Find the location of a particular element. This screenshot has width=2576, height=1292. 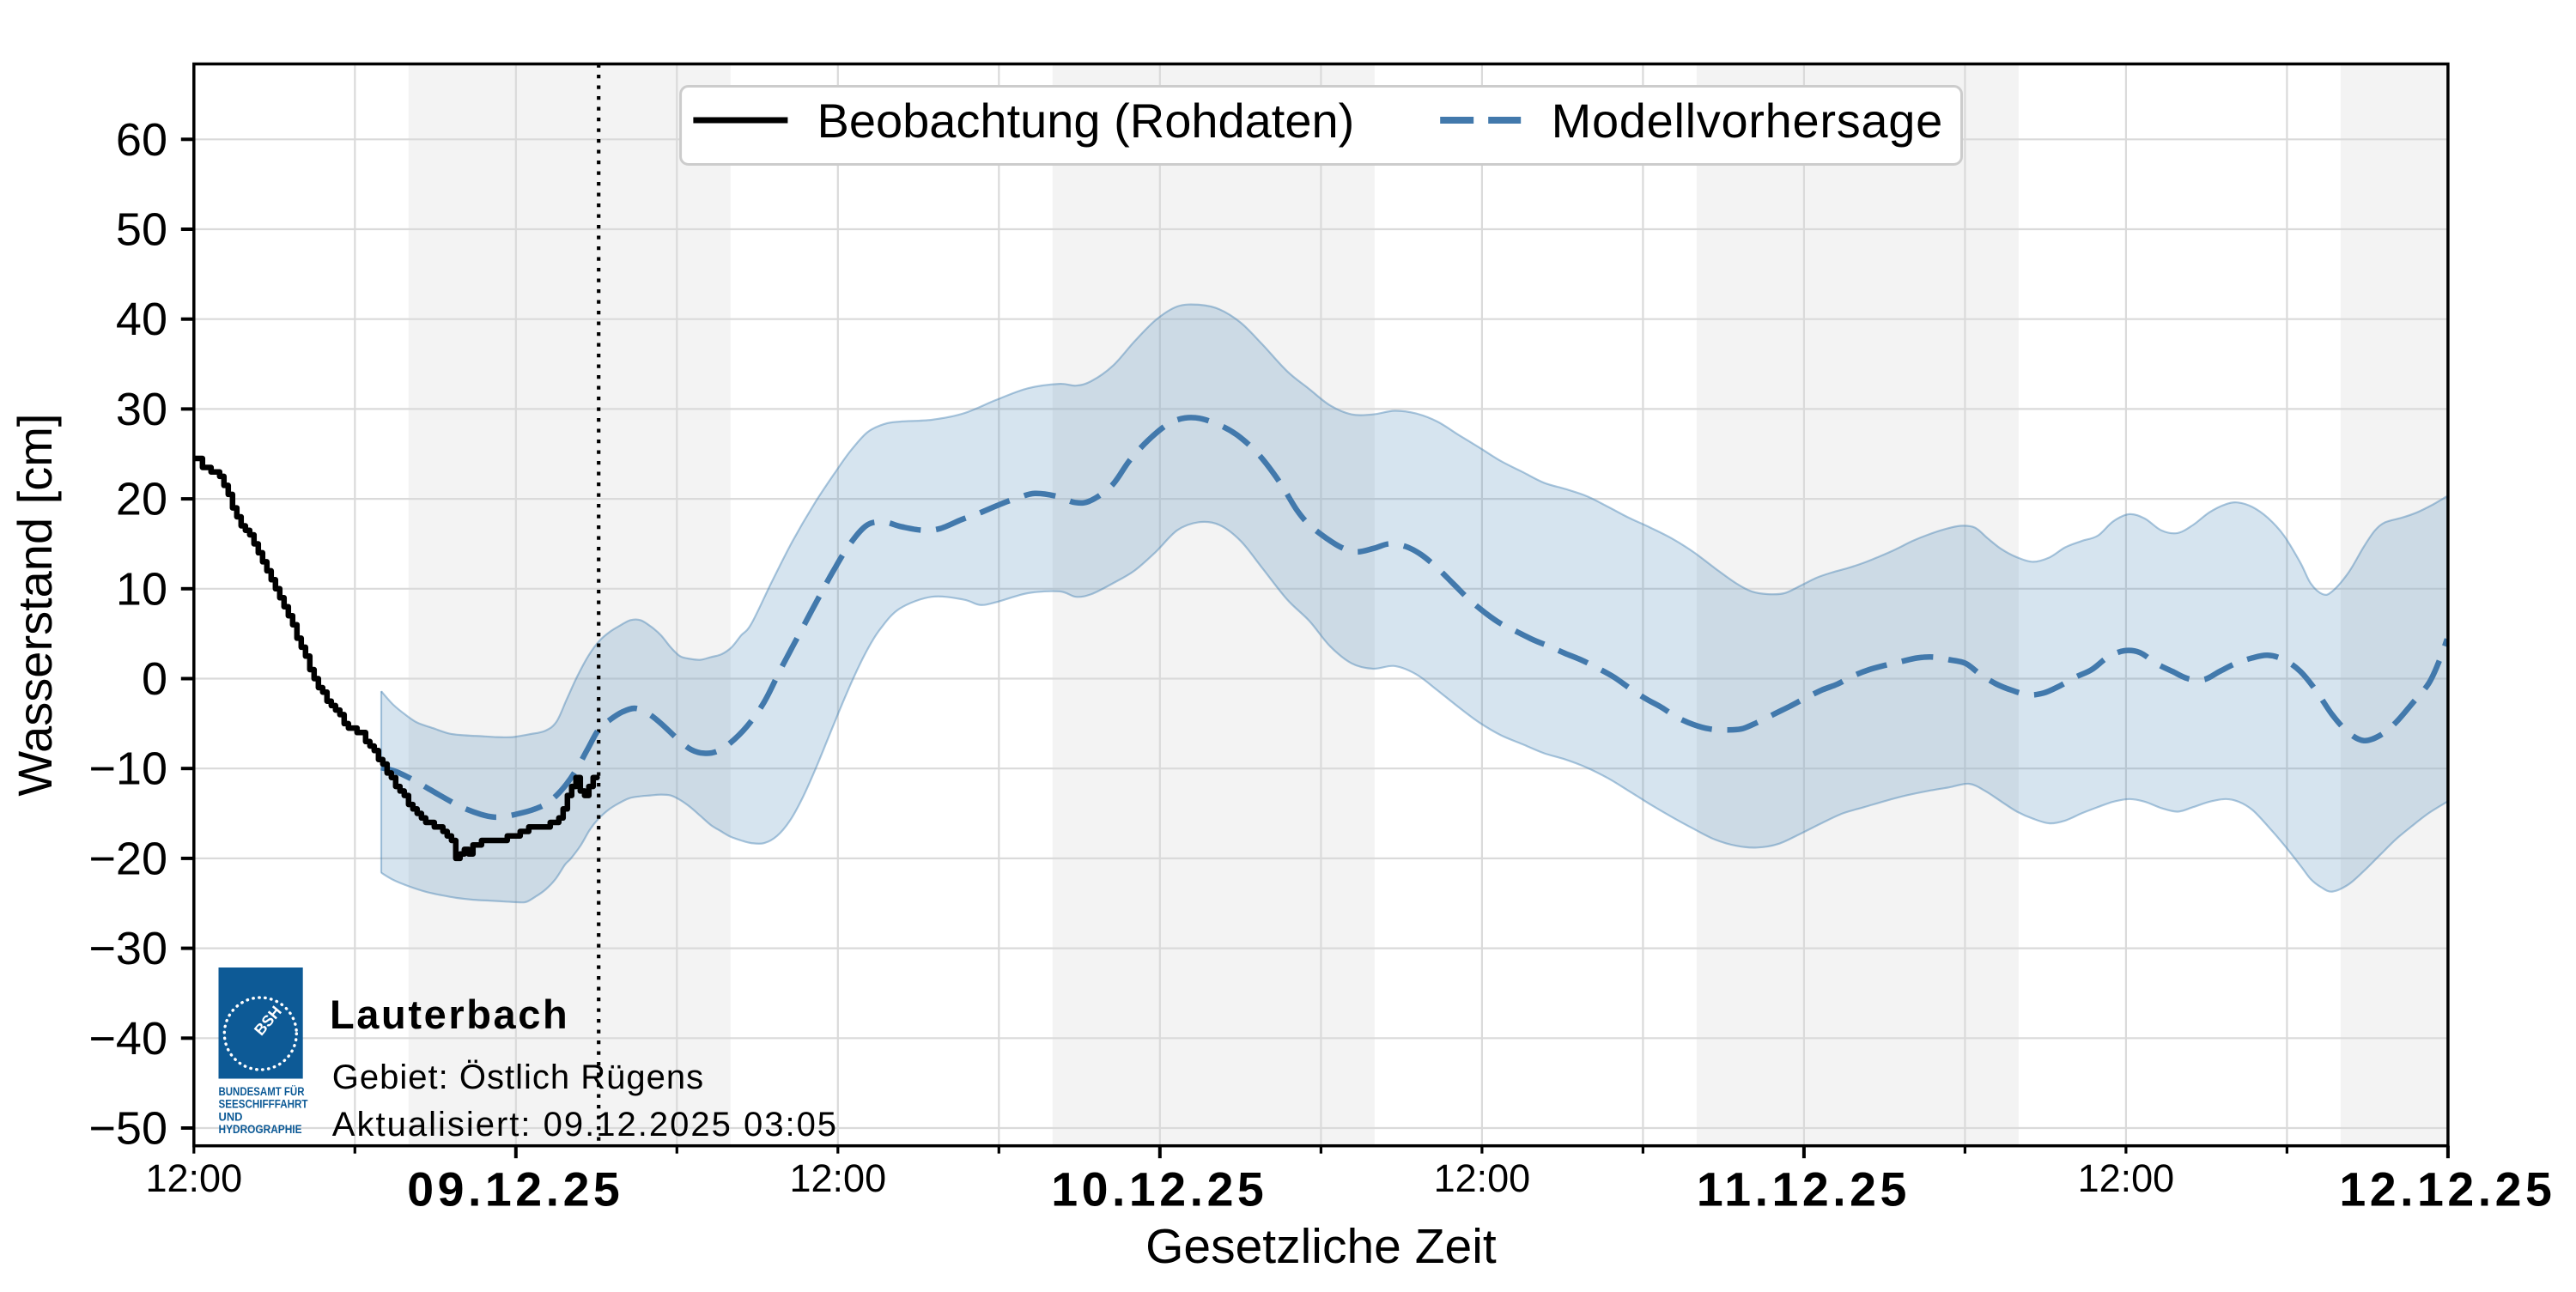

svg-text: 20 is located at coordinates (142, 499).